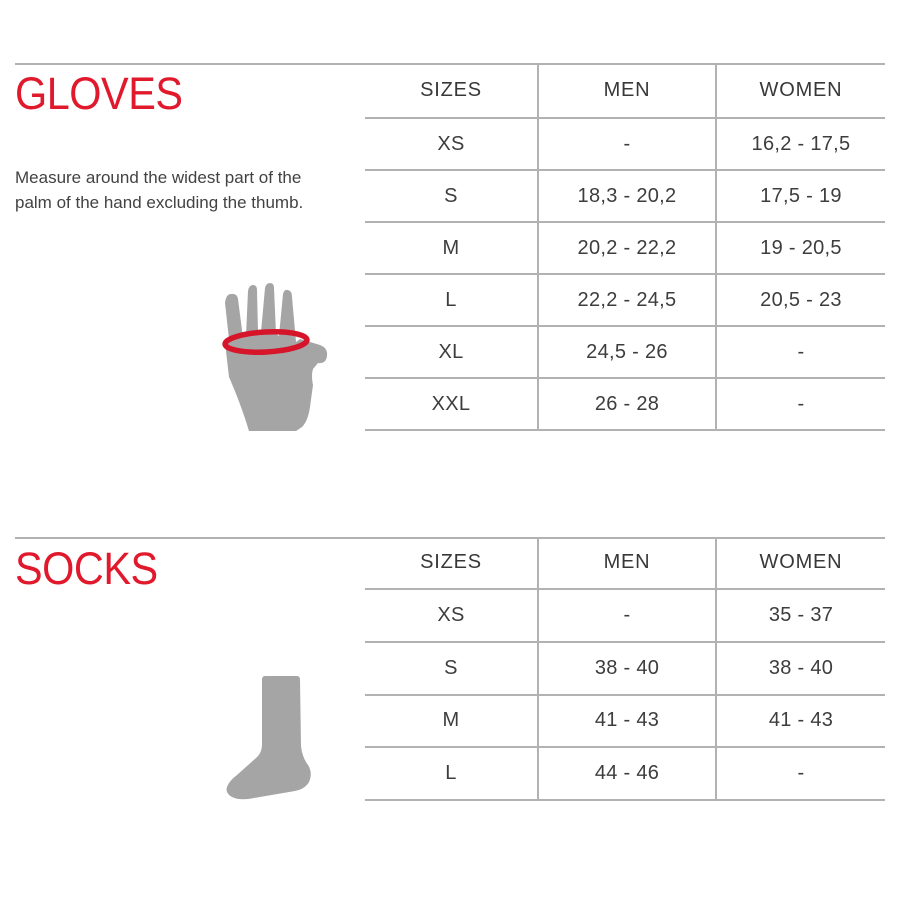 This screenshot has width=900, height=900. What do you see at coordinates (451, 91) in the screenshot?
I see `gloves-col-header-sizes: SIZES` at bounding box center [451, 91].